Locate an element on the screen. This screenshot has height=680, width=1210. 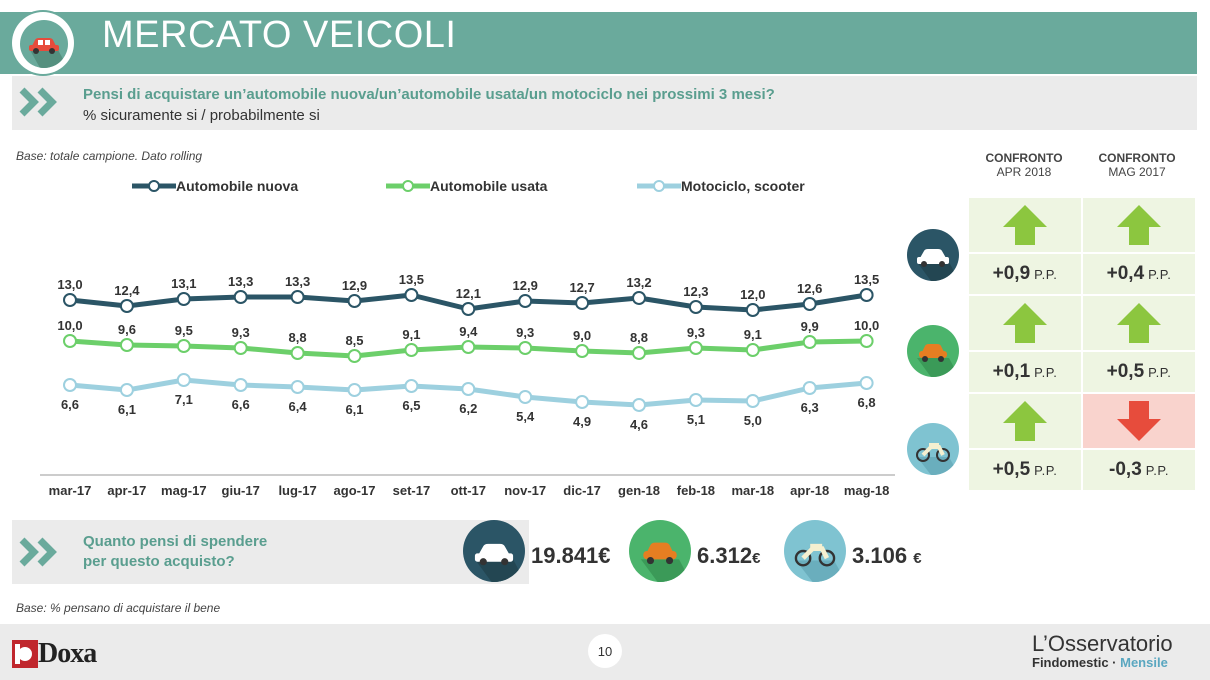
x-tick-label: giu-17 is located at coordinates (241, 490).